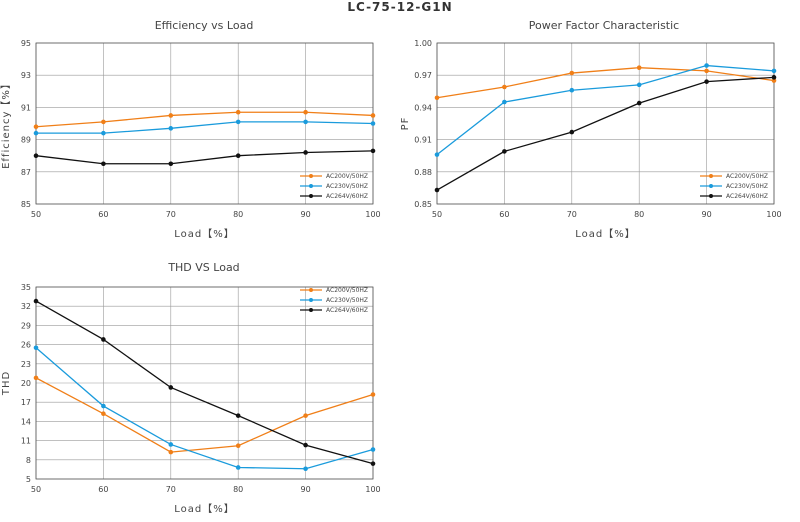  Describe the element at coordinates (203, 267) in the screenshot. I see `chart-title: THD VS Load` at that location.